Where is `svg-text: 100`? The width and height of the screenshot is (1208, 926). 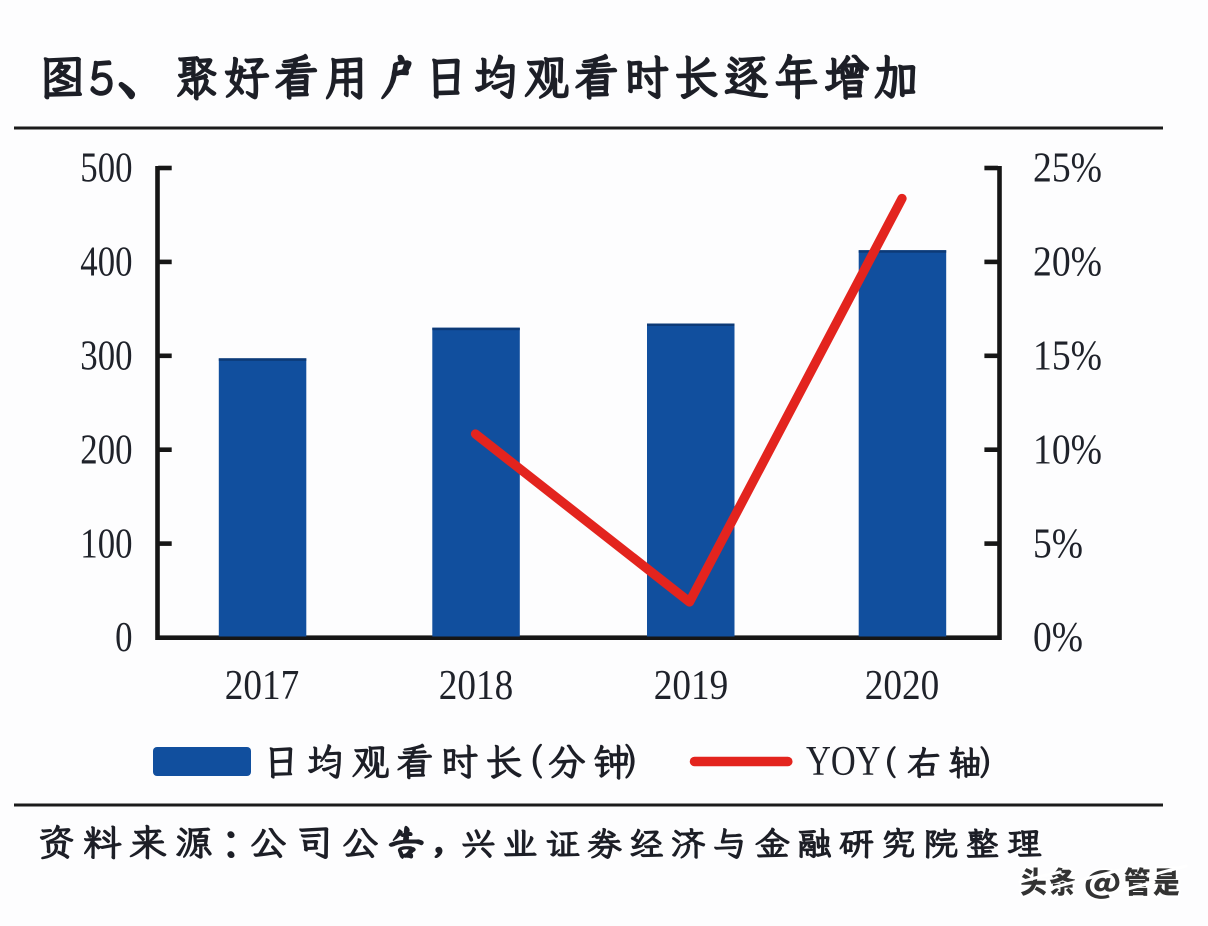
svg-text: 100 is located at coordinates (106, 544).